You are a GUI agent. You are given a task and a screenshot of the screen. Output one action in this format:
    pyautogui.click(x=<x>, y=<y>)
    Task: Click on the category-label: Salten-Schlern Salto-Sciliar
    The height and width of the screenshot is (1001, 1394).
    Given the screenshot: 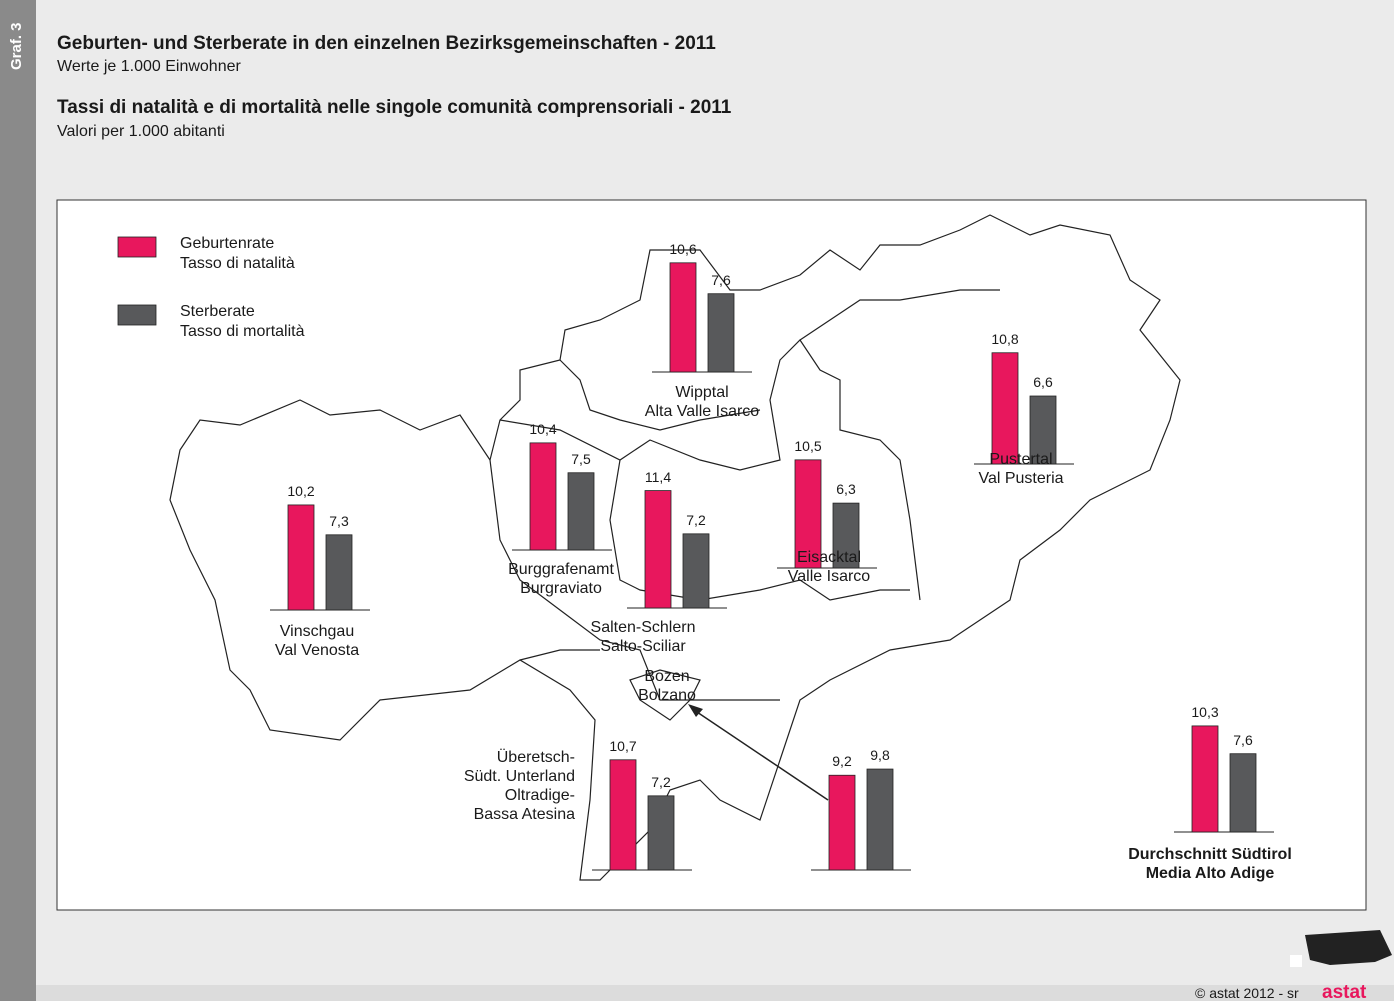 What is the action you would take?
    pyautogui.click(x=643, y=637)
    